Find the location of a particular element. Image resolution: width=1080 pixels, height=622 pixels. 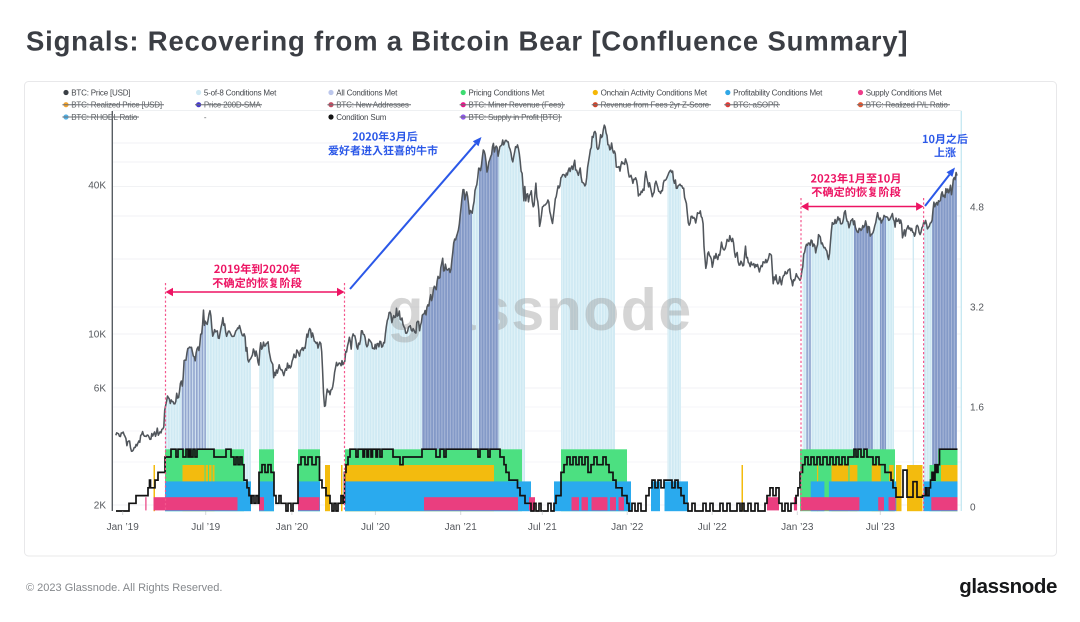

svg-text: Jul ’19 is located at coordinates (205, 527).